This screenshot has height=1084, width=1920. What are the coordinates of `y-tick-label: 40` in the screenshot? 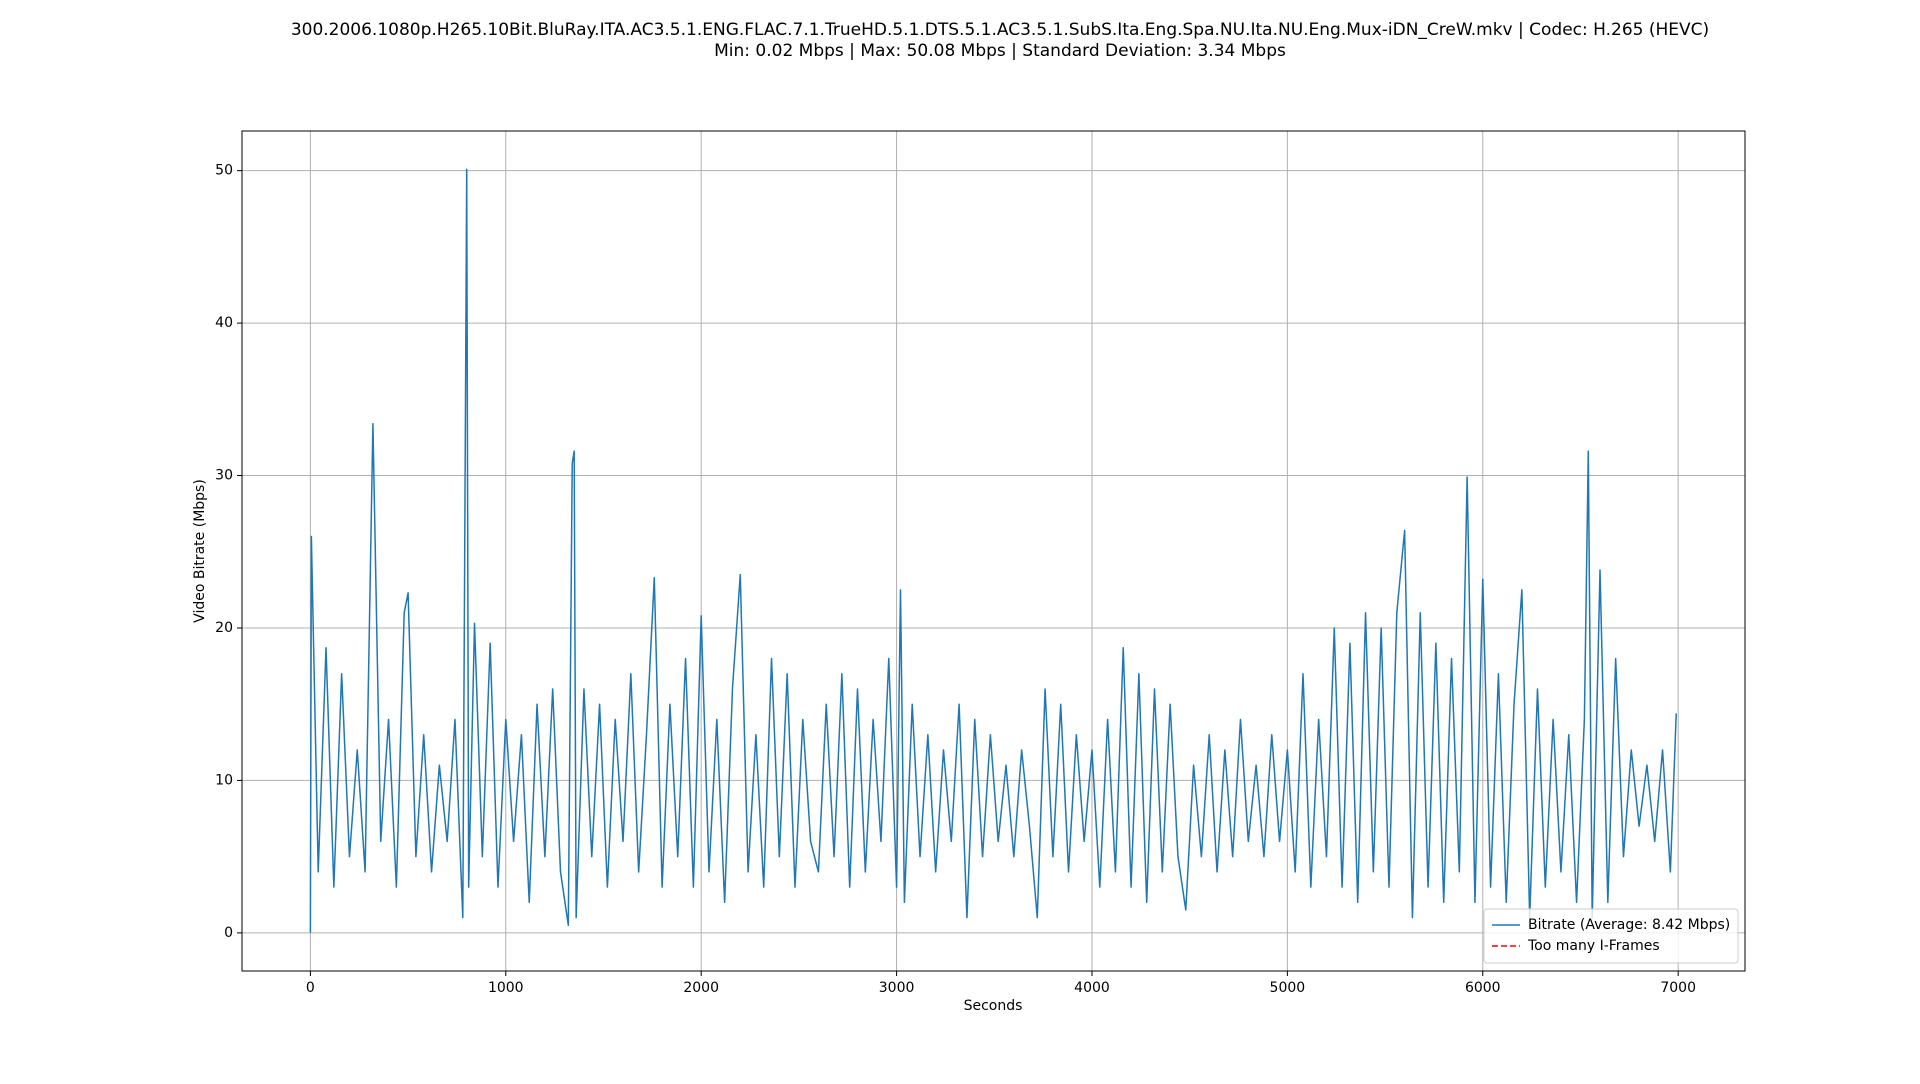 It's located at (224, 323).